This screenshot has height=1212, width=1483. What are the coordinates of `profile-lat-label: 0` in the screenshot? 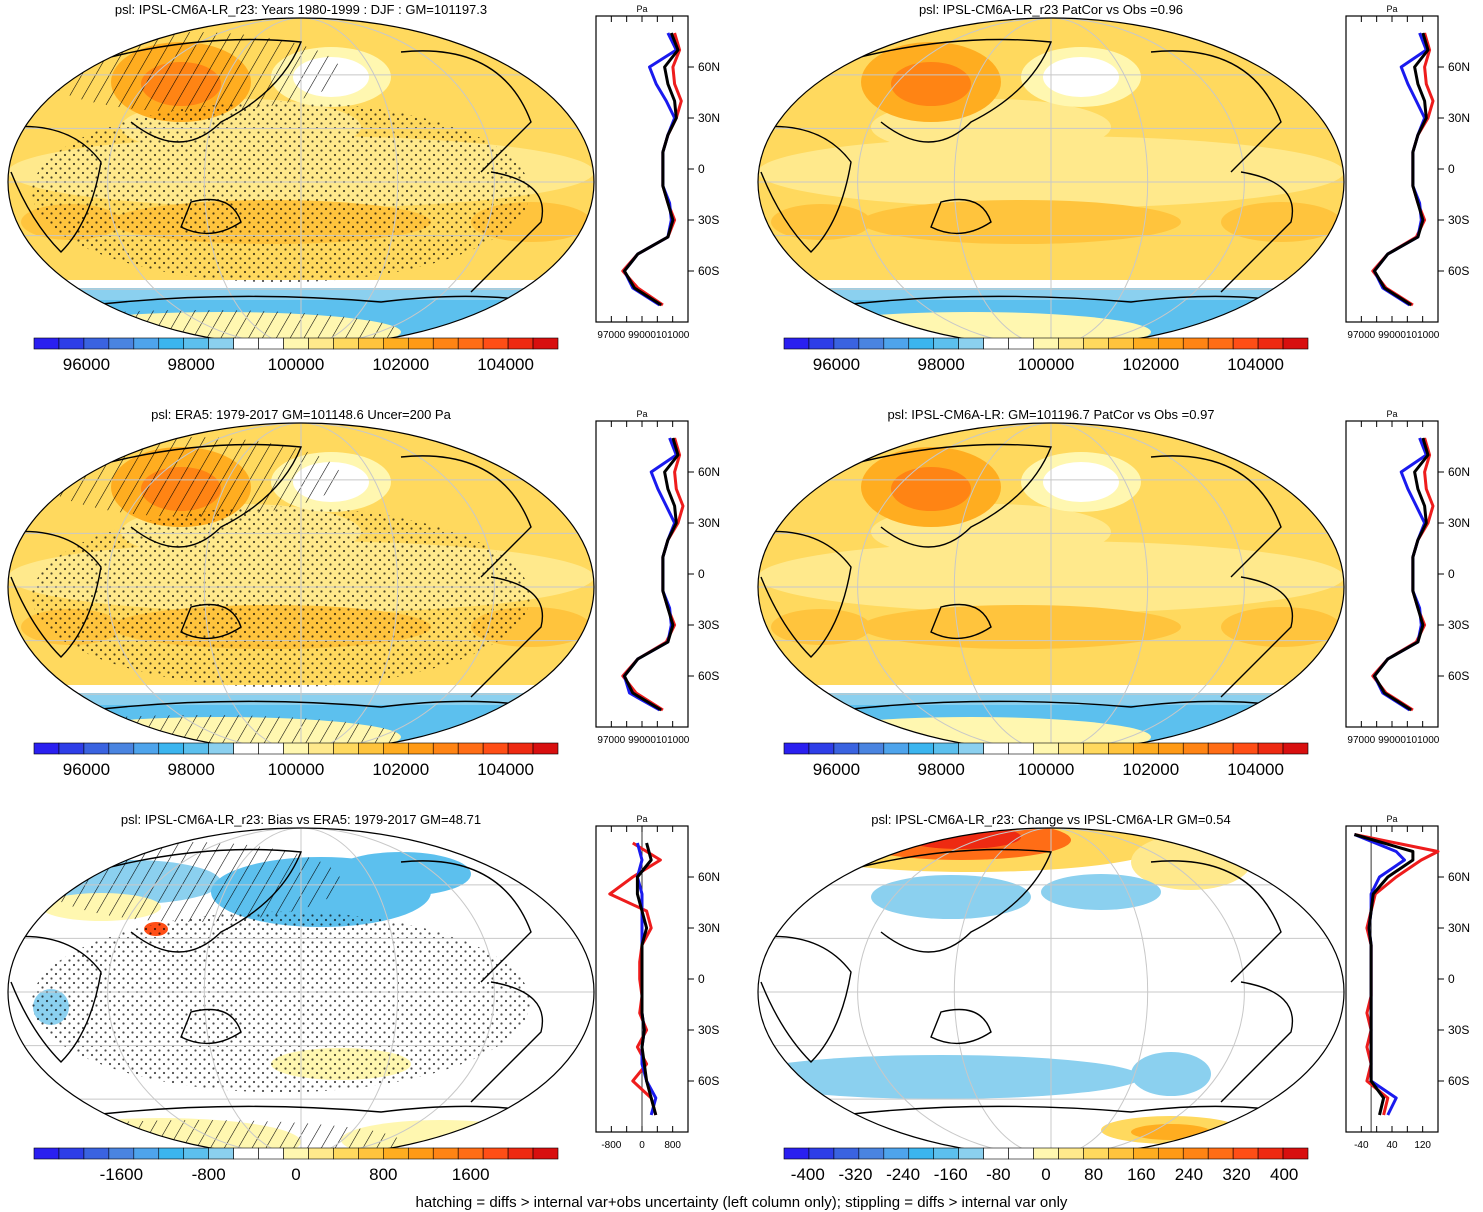 It's located at (701, 574).